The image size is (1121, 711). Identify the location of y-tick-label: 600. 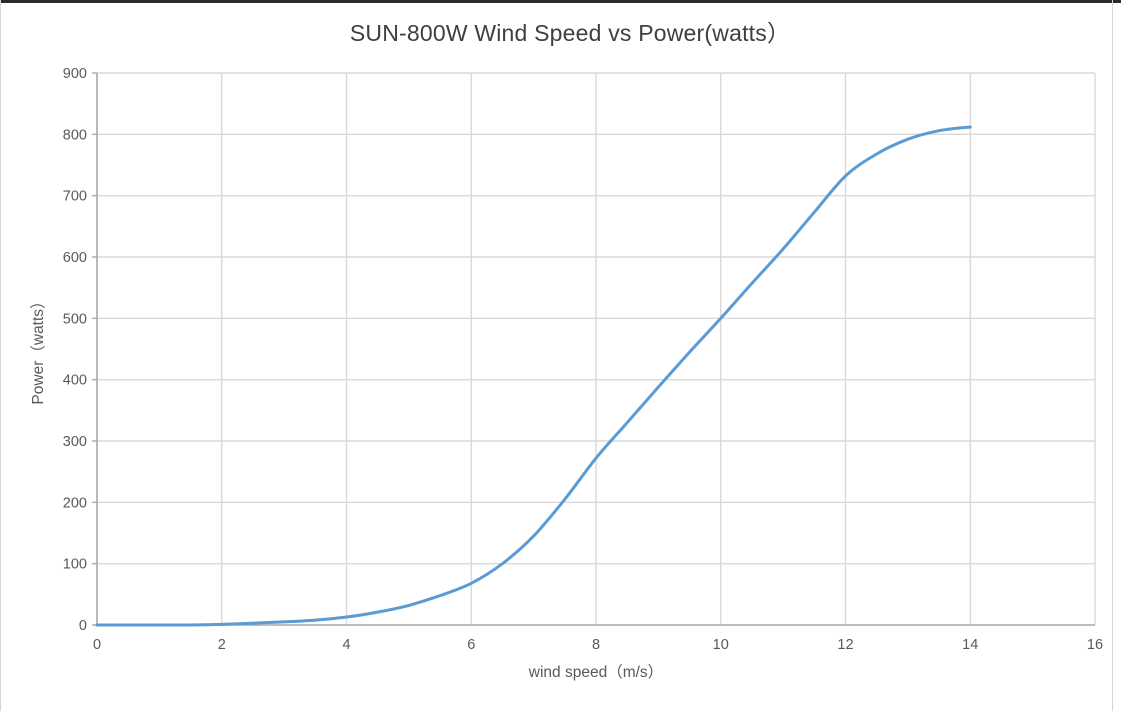
(75, 258).